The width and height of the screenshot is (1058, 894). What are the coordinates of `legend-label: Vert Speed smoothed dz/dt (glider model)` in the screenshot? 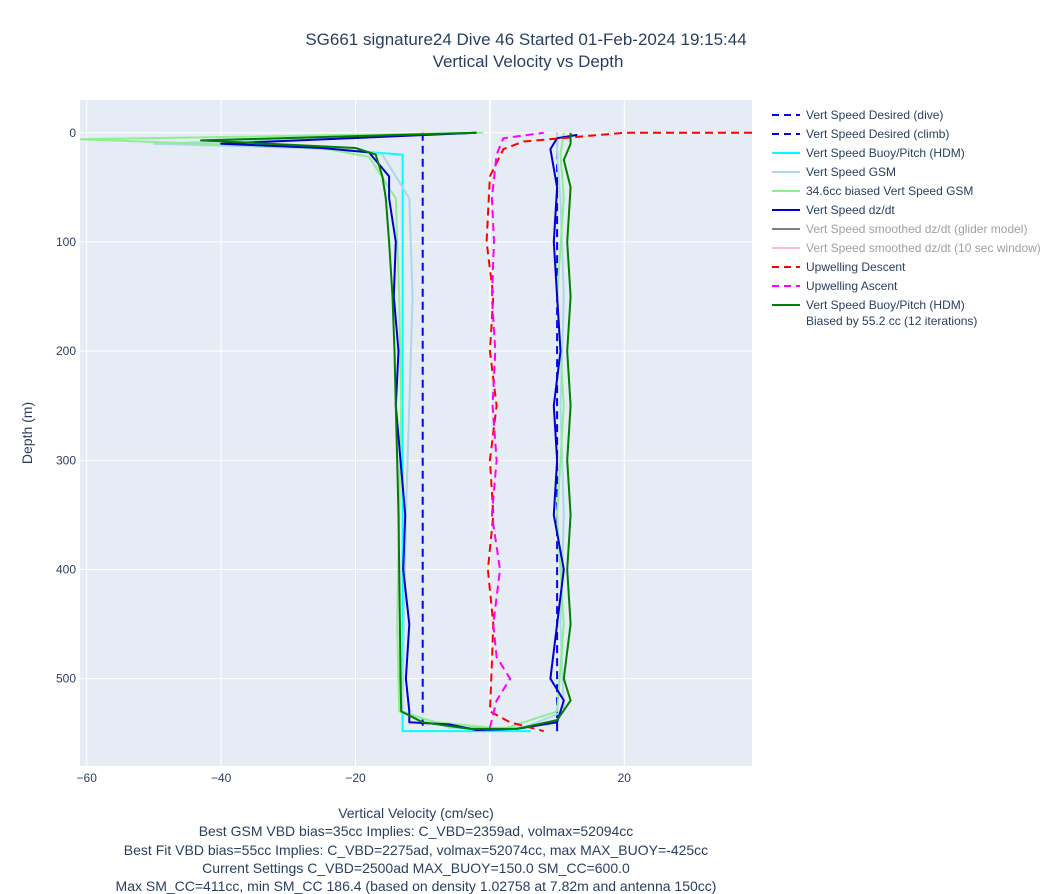 It's located at (916, 229).